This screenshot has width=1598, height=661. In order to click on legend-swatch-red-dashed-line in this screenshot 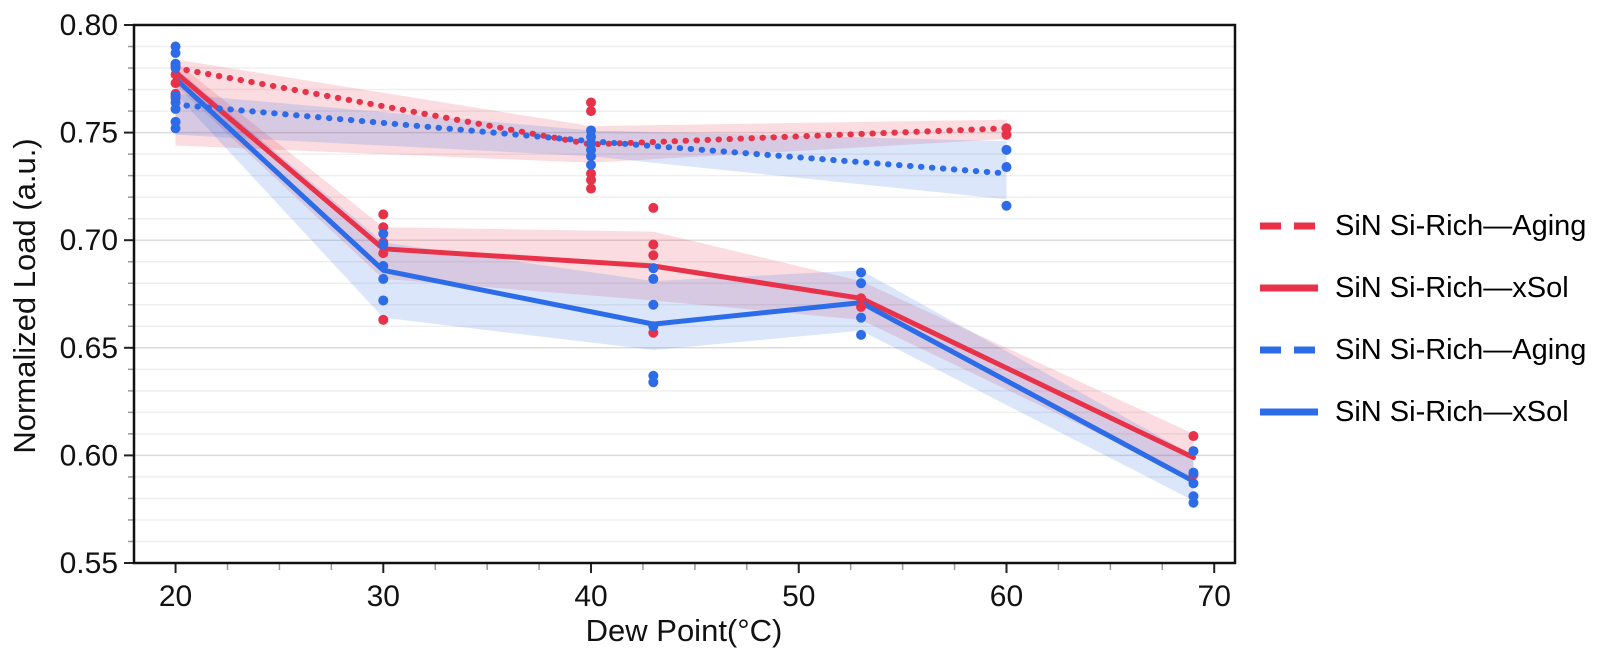, I will do `click(1289, 226)`.